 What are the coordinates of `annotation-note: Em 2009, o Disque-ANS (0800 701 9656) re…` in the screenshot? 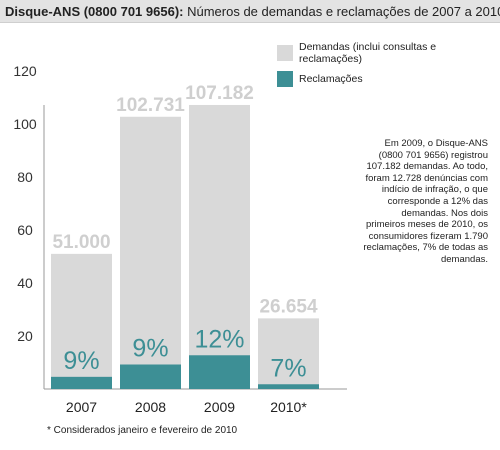 It's located at (425, 201).